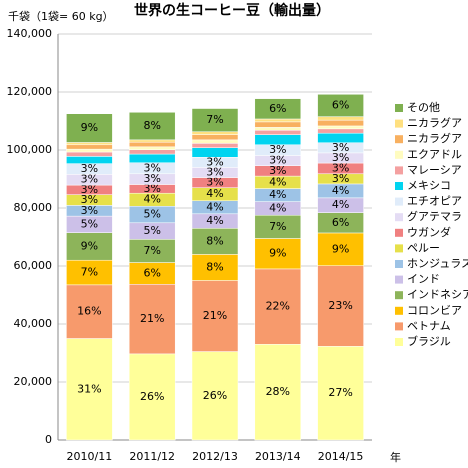  I want to click on data-label: 28%, so click(278, 391).